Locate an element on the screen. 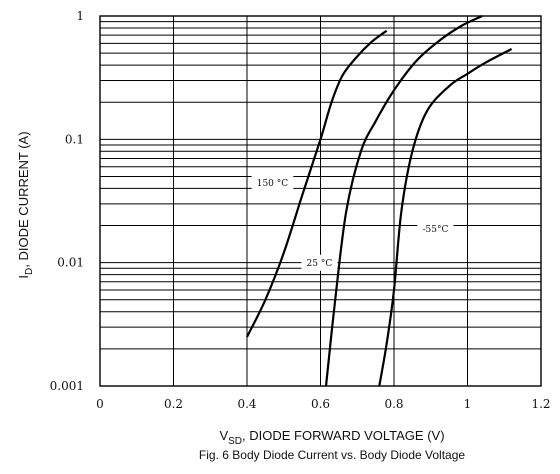  x-tick-label: 0.6 is located at coordinates (320, 404).